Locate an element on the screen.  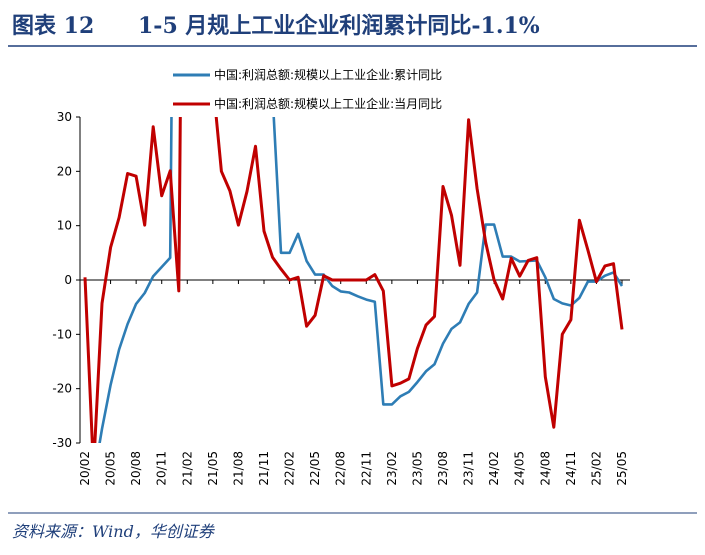
x-tick-label: 25/05 is located at coordinates (622, 468).